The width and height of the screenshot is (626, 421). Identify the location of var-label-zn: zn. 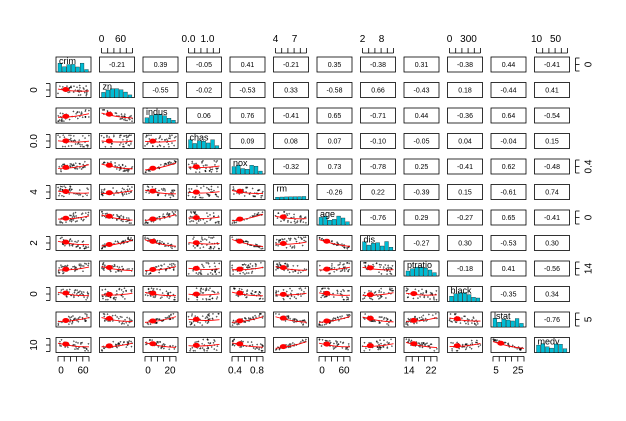
(108, 87).